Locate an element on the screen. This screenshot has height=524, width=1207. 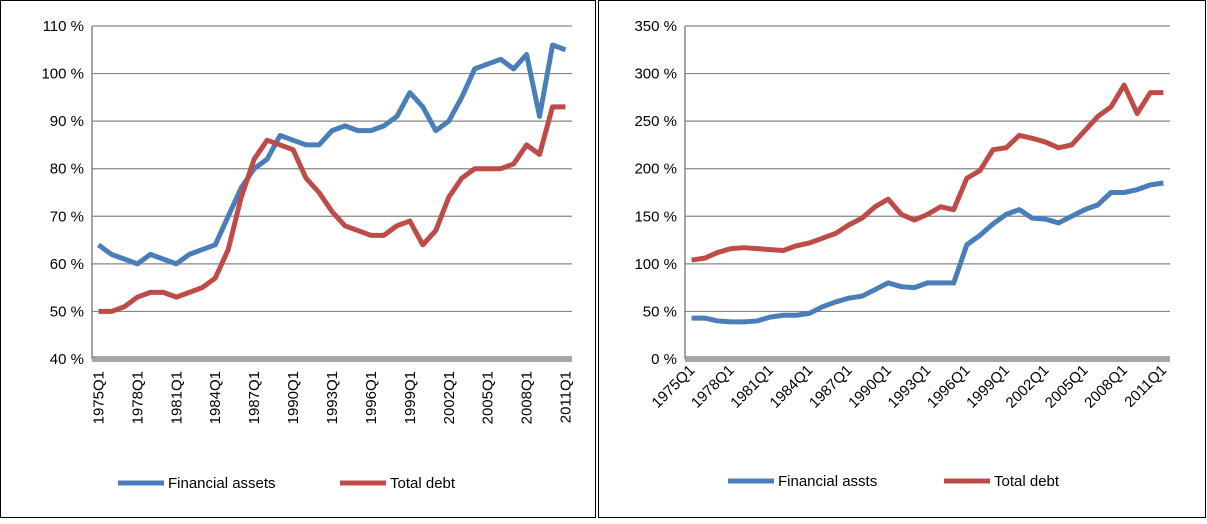
legend-label: Financial assets is located at coordinates (222, 483).